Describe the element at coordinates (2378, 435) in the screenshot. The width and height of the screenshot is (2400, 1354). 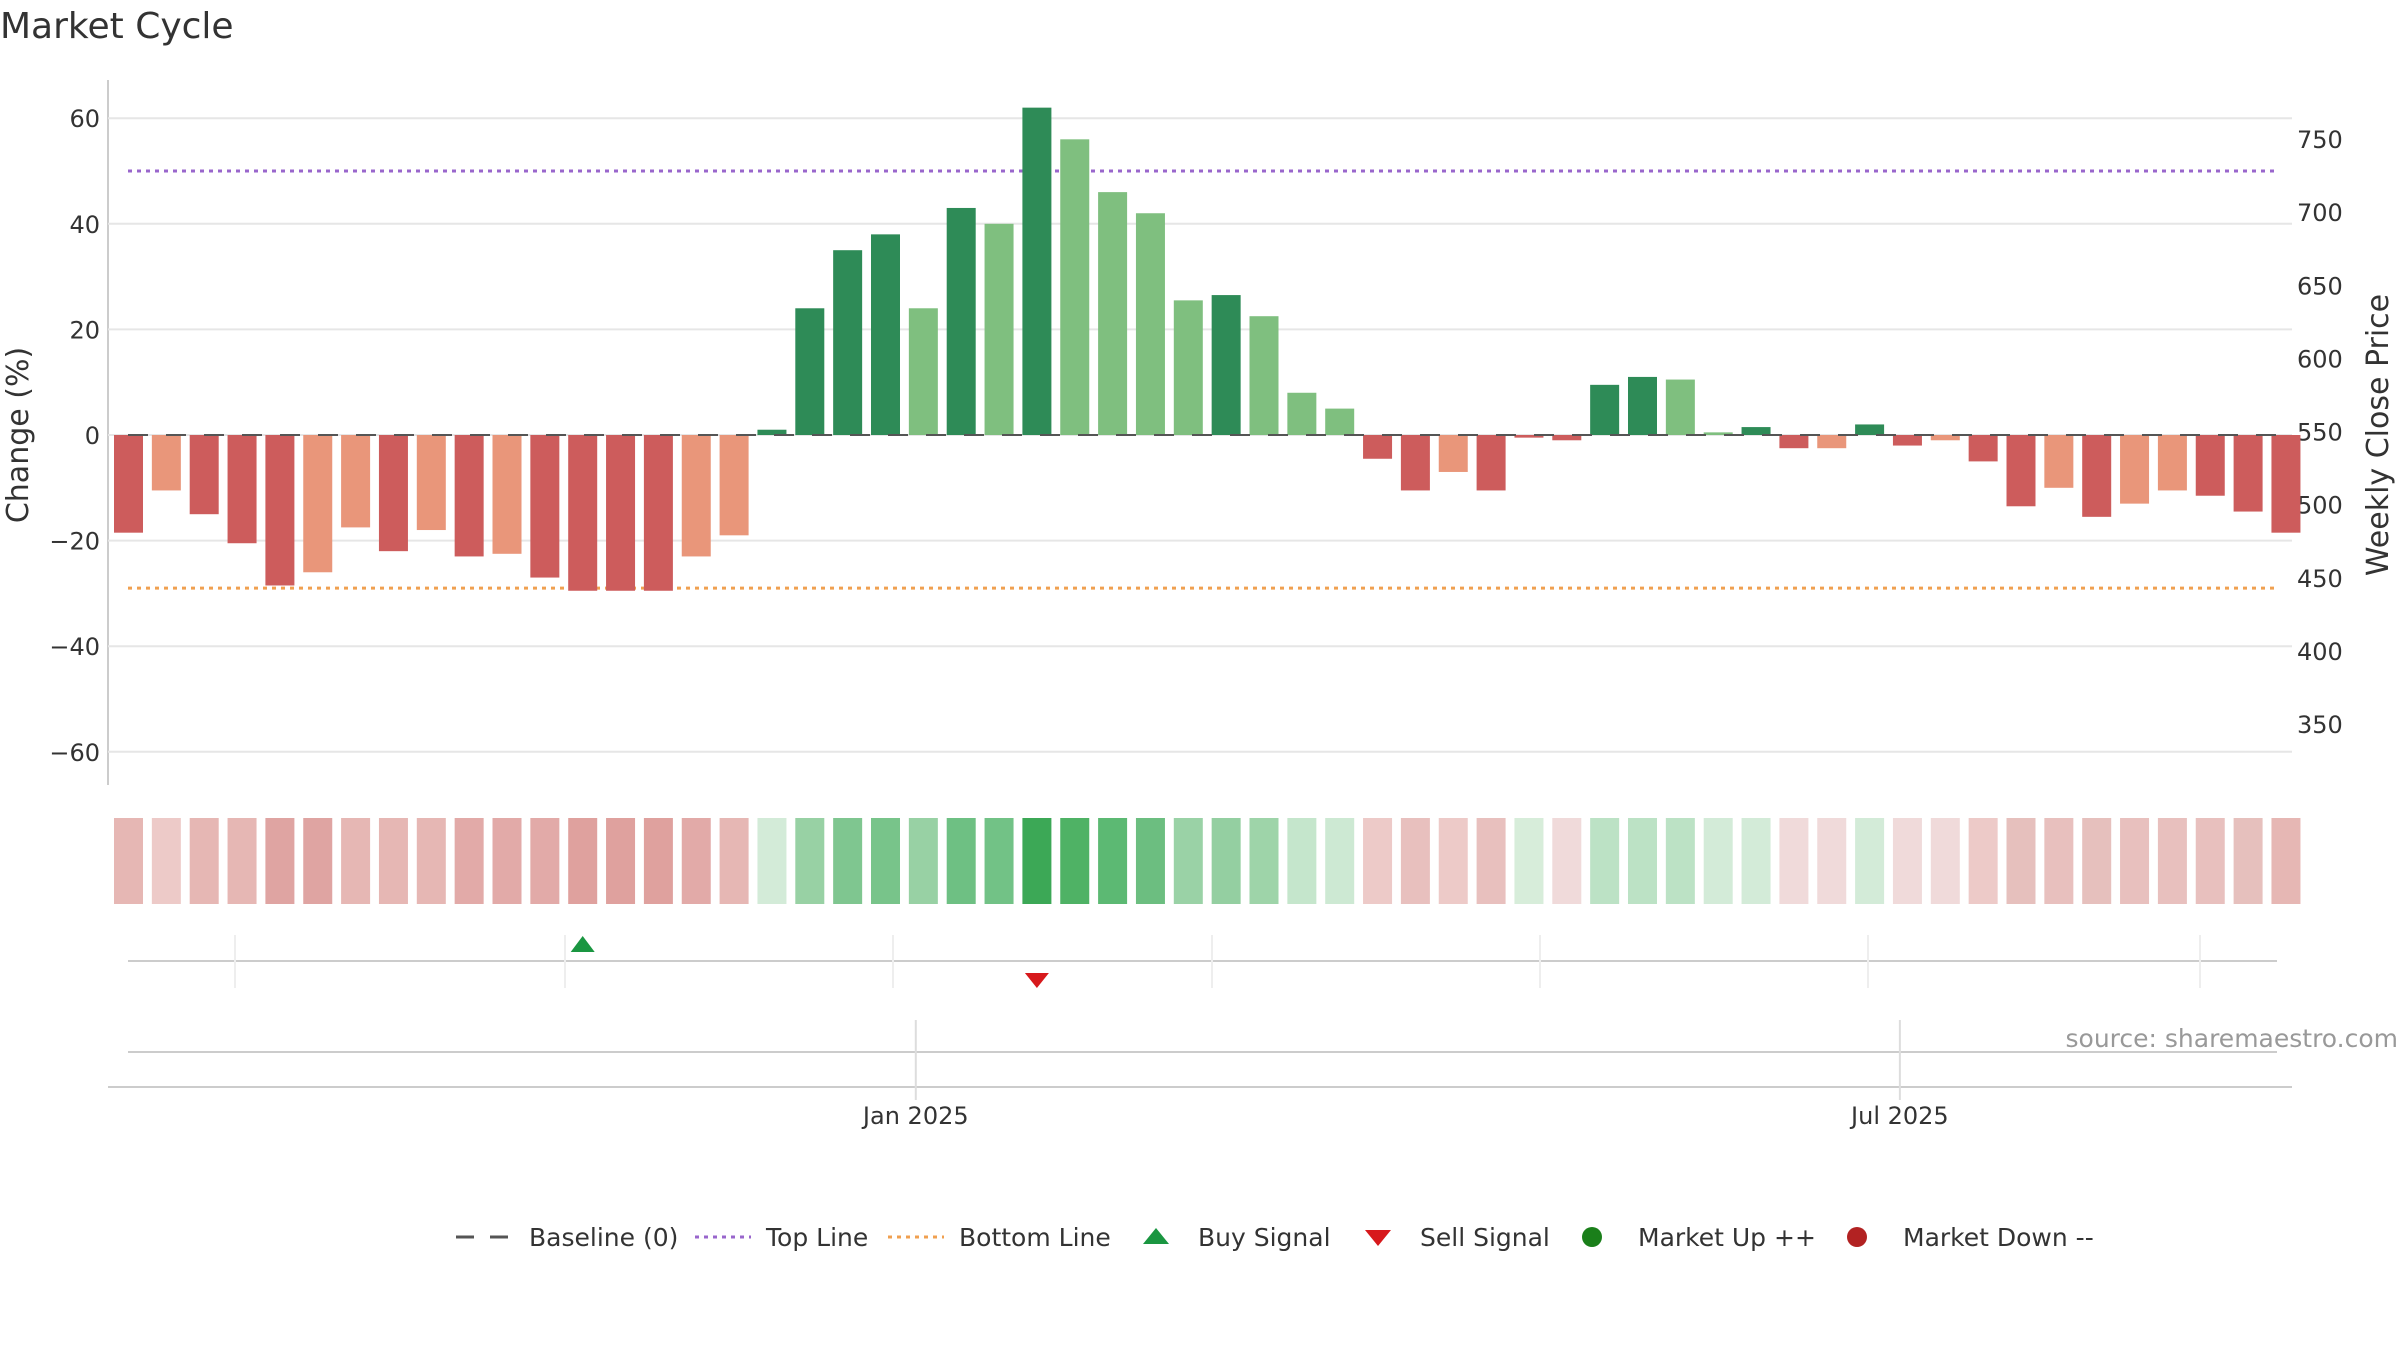
I see `y2-axis-label: Weekly Close Price` at that location.